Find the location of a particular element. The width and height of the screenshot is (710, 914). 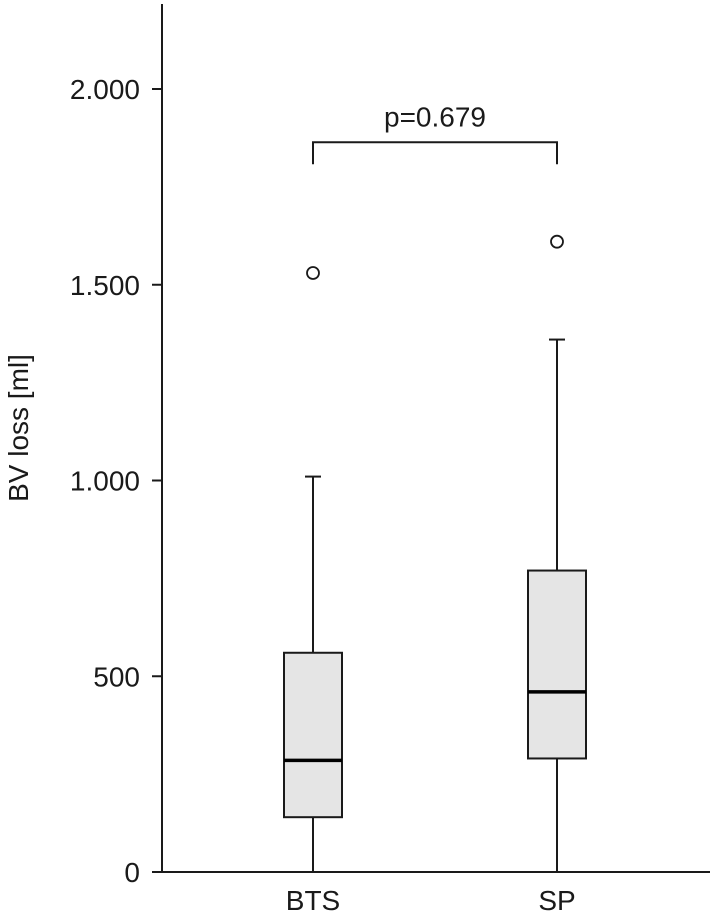

significance-bracket is located at coordinates (435, 153).